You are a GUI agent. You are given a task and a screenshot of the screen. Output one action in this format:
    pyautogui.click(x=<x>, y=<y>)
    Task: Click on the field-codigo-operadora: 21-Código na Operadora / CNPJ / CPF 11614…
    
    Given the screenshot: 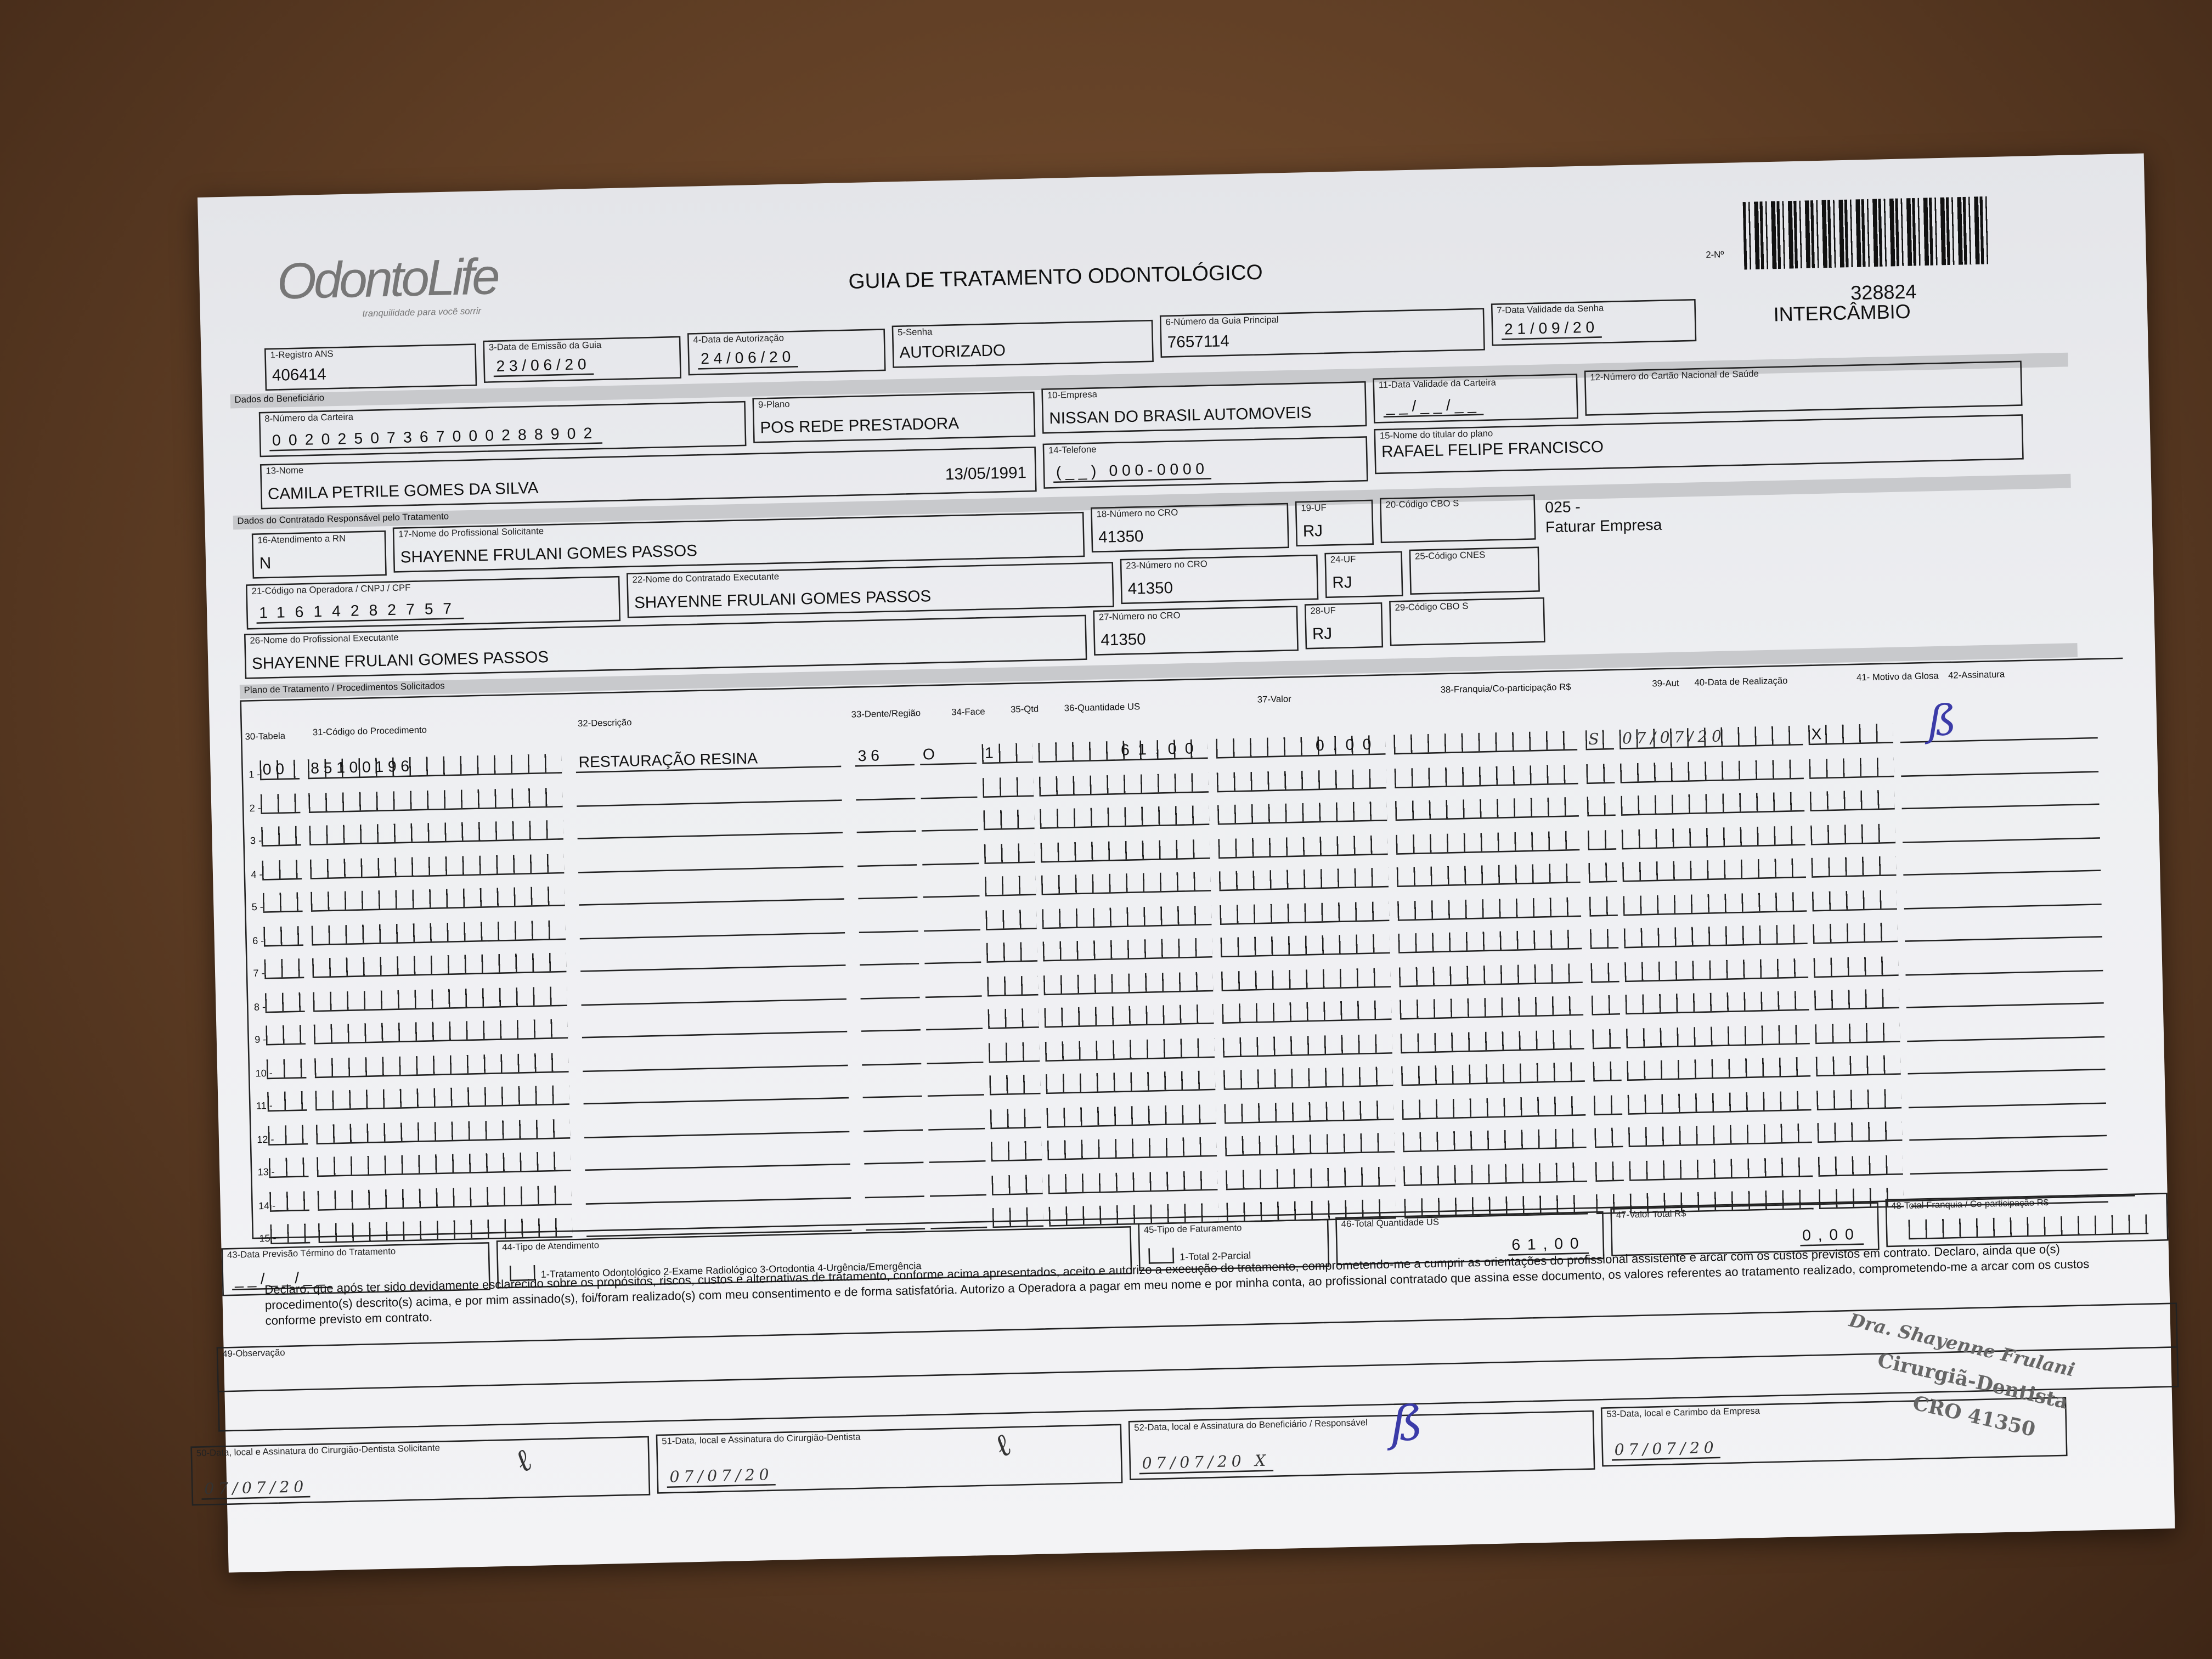 What is the action you would take?
    pyautogui.click(x=434, y=603)
    